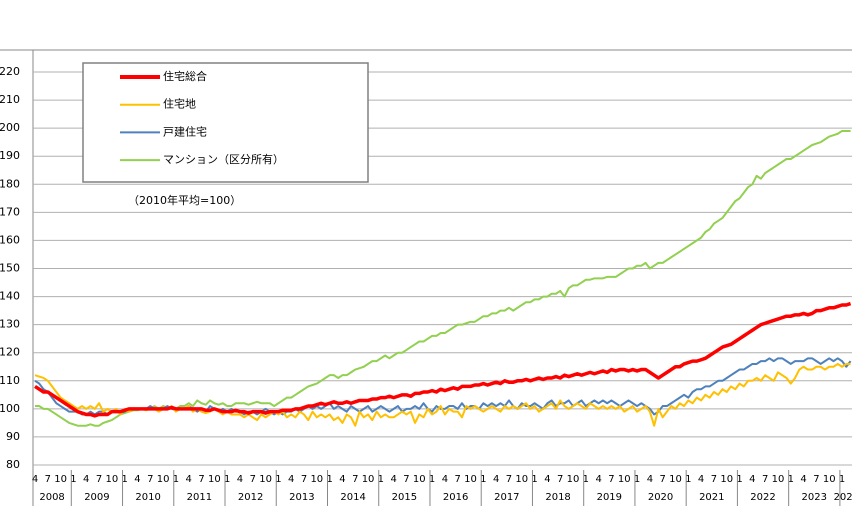 Image resolution: width=852 pixels, height=506 pixels. Describe the element at coordinates (51, 497) in the screenshot. I see `year-label: 2008` at that location.